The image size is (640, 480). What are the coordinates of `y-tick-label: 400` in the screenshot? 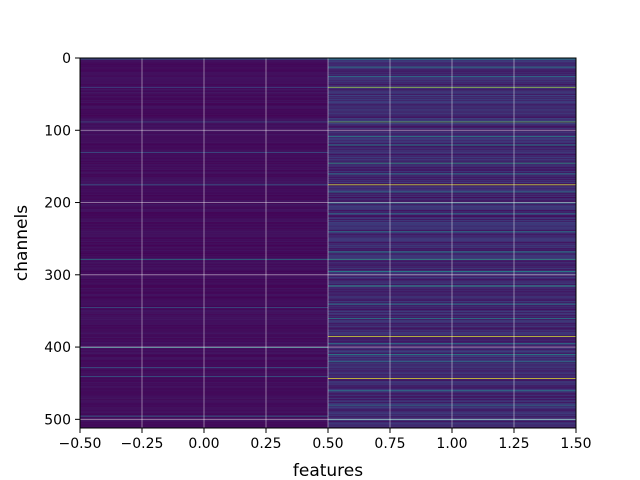 It's located at (57, 348).